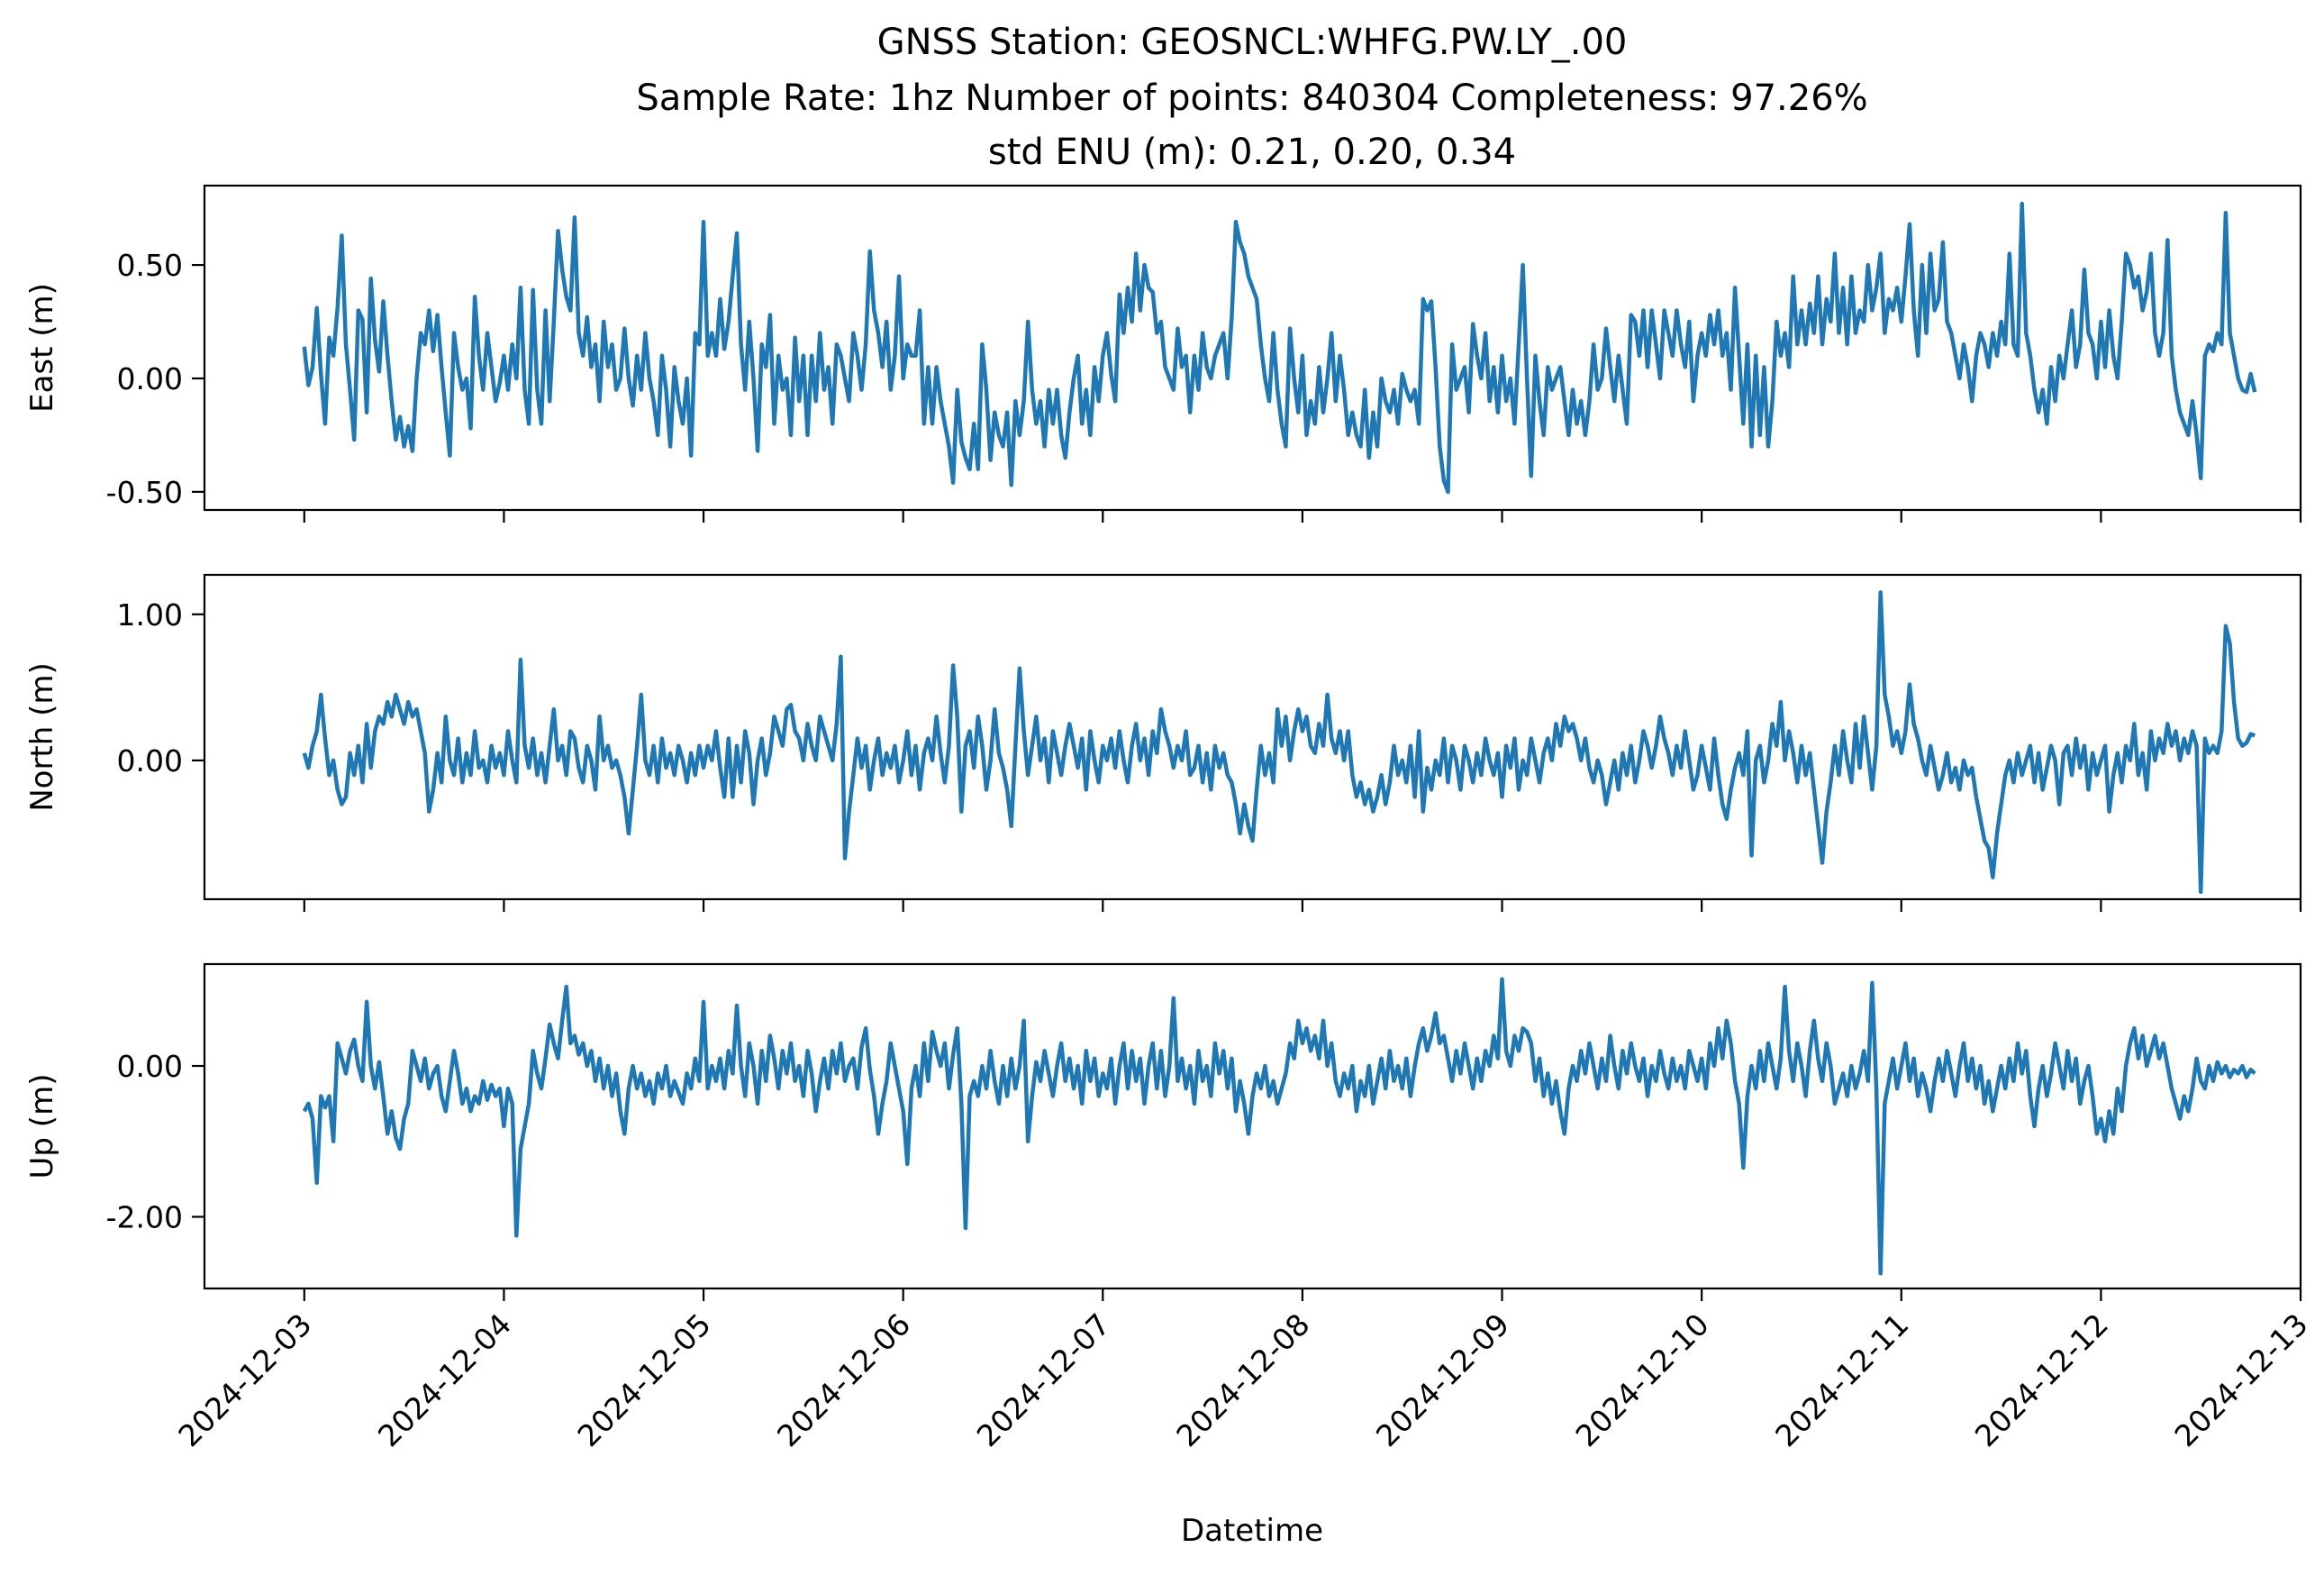  What do you see at coordinates (150, 265) in the screenshot?
I see `y-tick-label: 0.50` at bounding box center [150, 265].